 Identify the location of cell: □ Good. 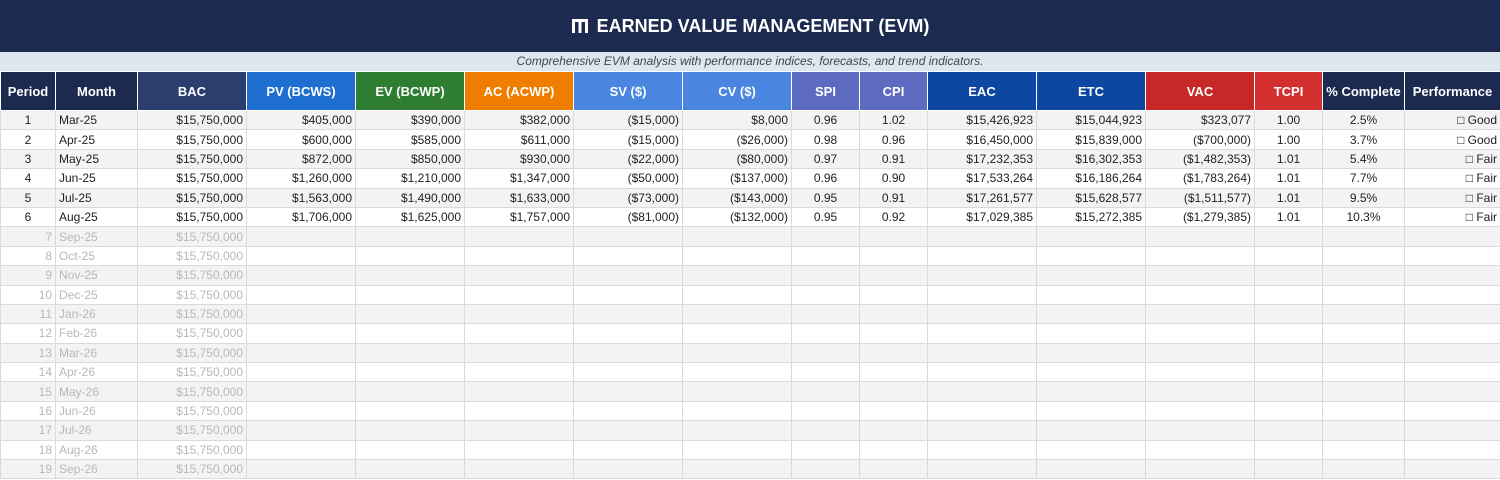
(1452, 120).